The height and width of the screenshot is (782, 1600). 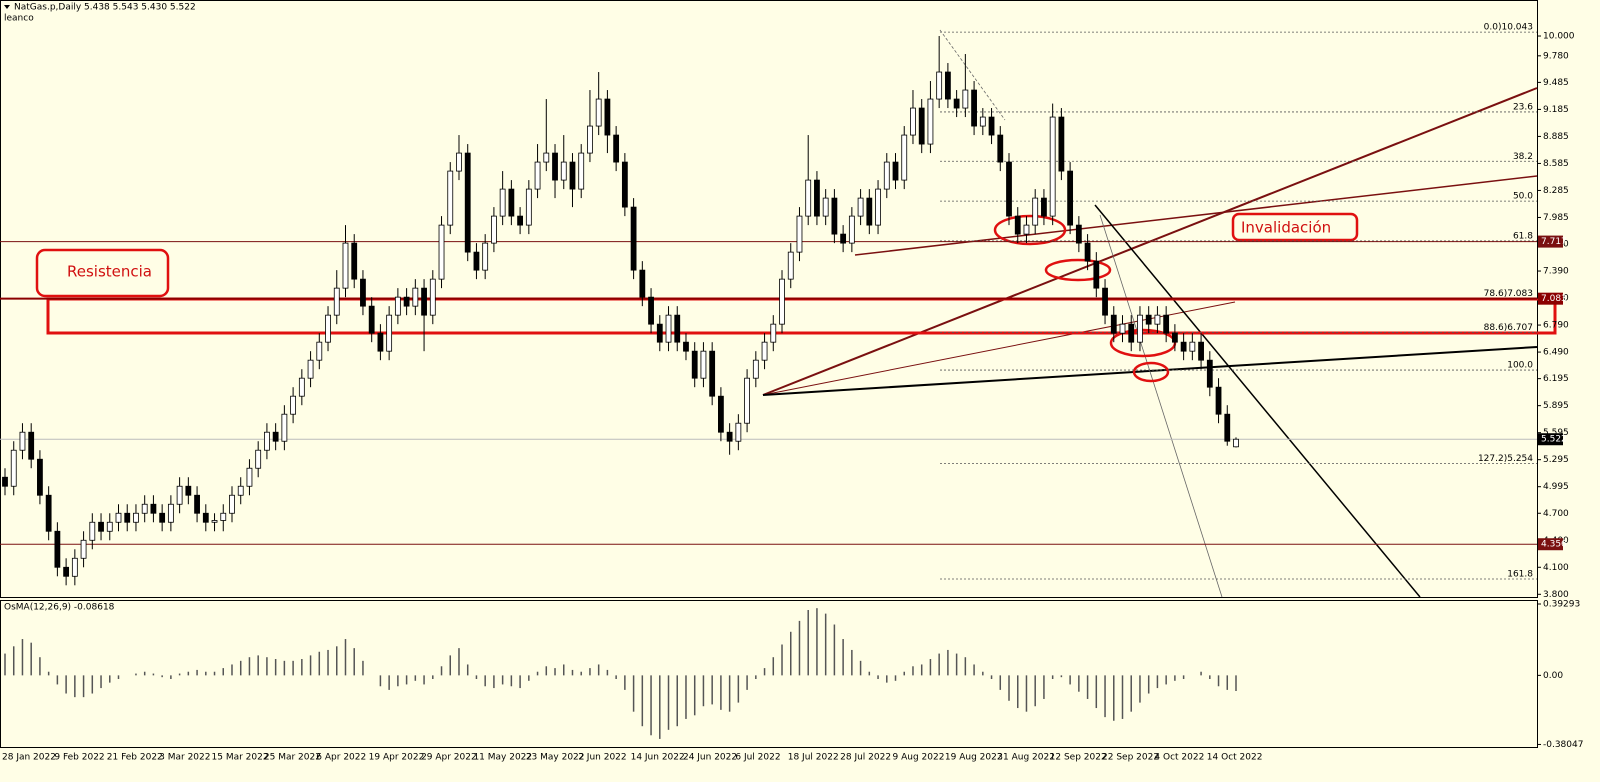 What do you see at coordinates (1151, 372) in the screenshot?
I see `highlight-ellipse` at bounding box center [1151, 372].